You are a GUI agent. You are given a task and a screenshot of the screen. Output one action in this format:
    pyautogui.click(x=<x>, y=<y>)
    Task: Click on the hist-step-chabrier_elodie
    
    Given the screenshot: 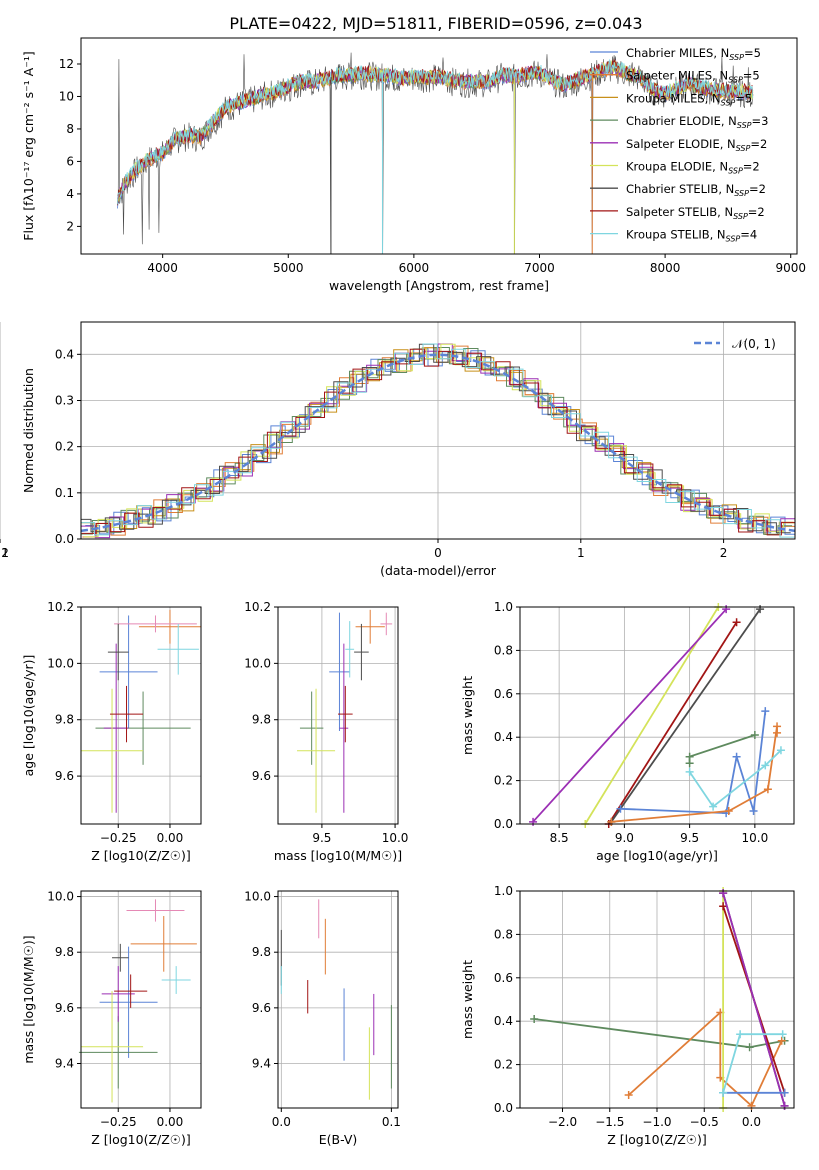 What is the action you would take?
    pyautogui.click(x=437, y=441)
    